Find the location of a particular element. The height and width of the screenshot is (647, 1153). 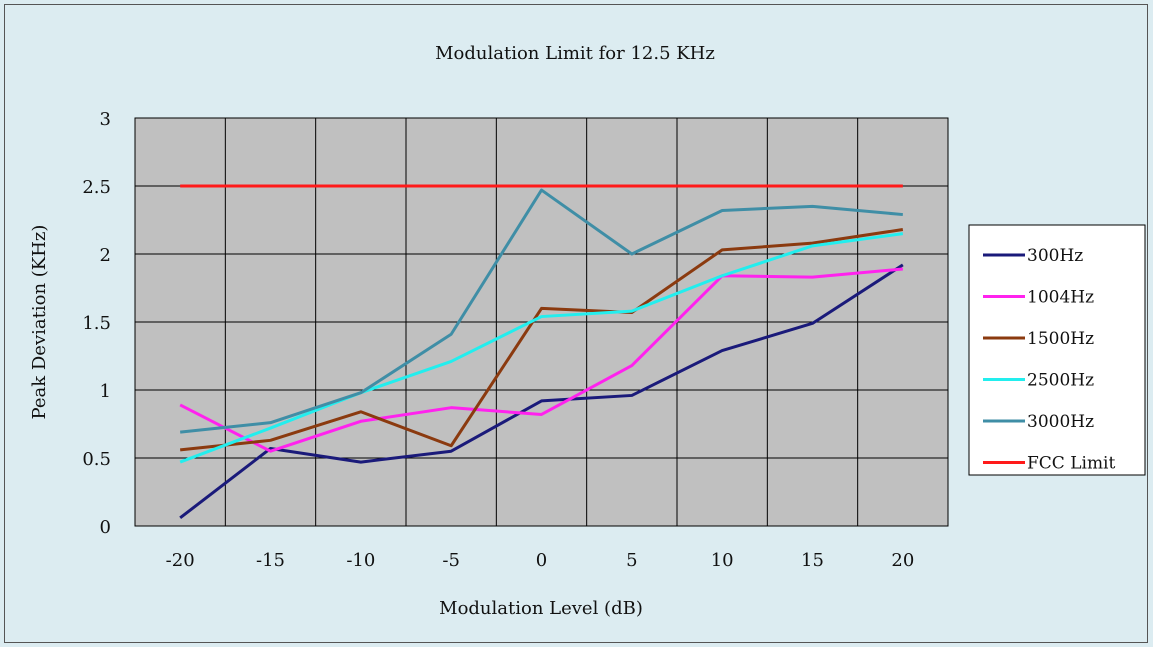

x-tick-label: 10 is located at coordinates (722, 560).